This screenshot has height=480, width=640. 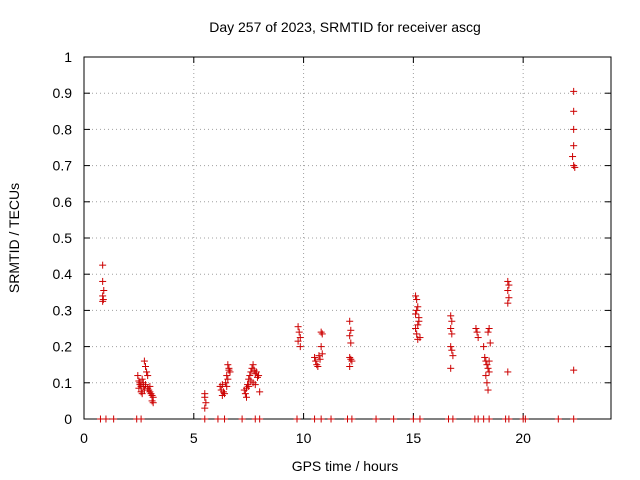 What do you see at coordinates (68, 57) in the screenshot?
I see `y-tick-label: 1` at bounding box center [68, 57].